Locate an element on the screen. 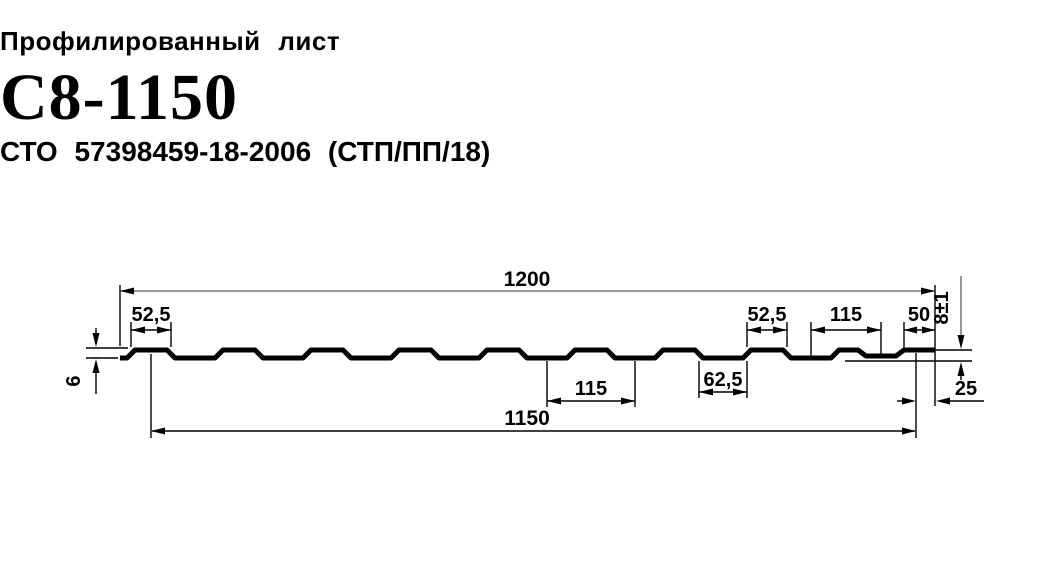 This screenshot has width=1041, height=569. dim-overall-width: 1200 is located at coordinates (527, 281).